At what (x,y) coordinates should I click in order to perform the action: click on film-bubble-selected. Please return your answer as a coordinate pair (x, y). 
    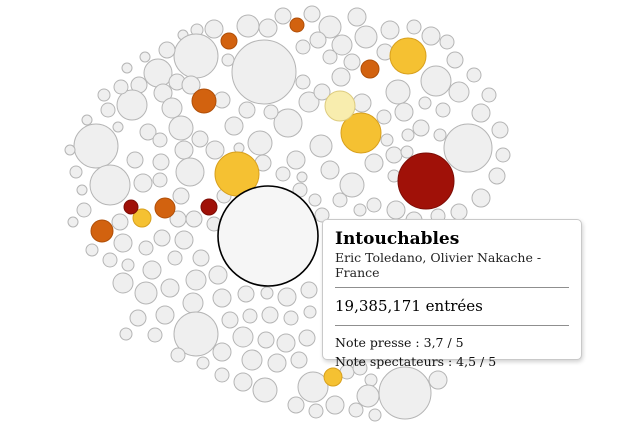
    Looking at the image, I should click on (268, 236).